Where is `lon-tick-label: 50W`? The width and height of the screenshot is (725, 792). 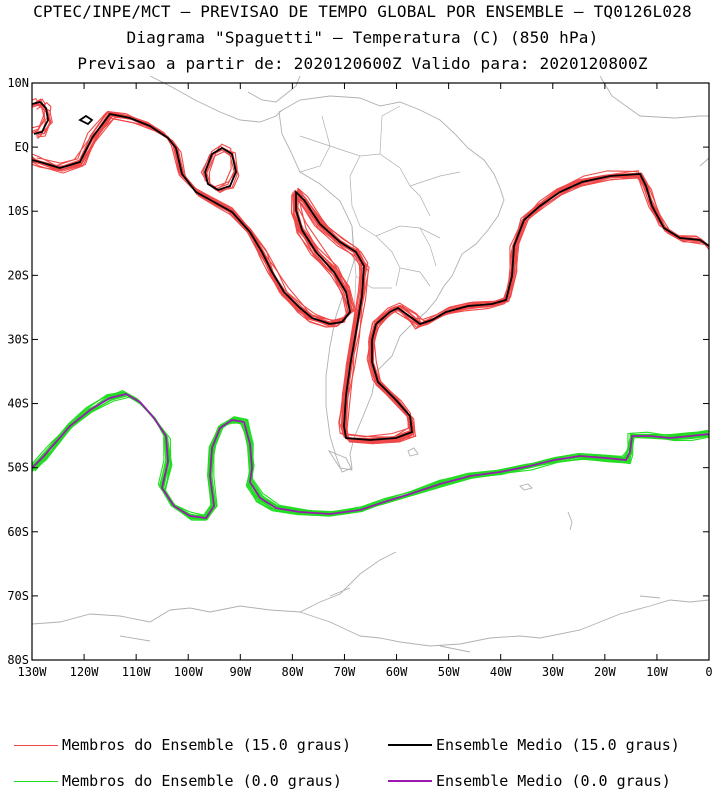
lon-tick-label: 50W is located at coordinates (449, 672).